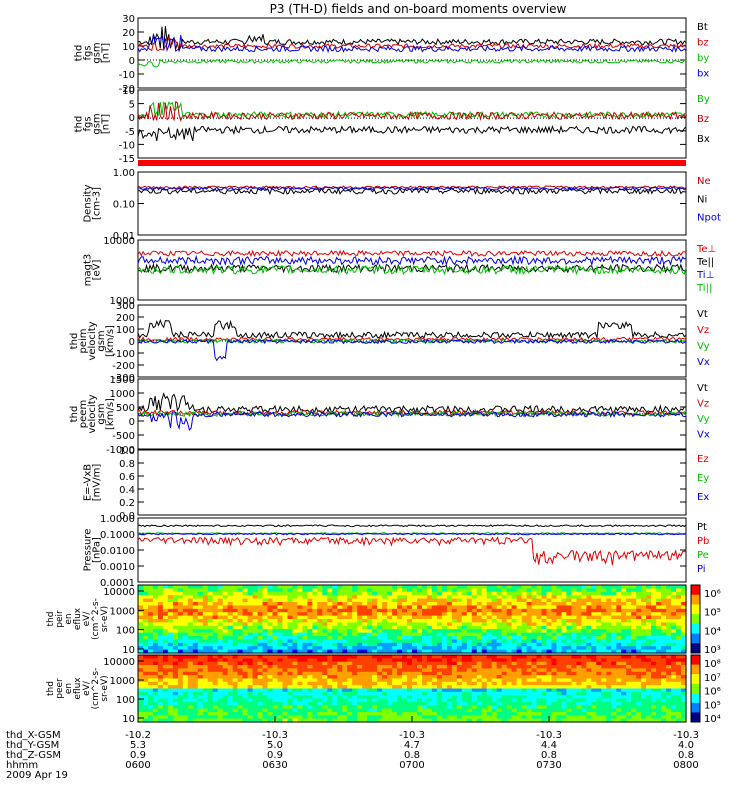 The width and height of the screenshot is (750, 800). I want to click on legend-Vy: Vy, so click(703, 346).